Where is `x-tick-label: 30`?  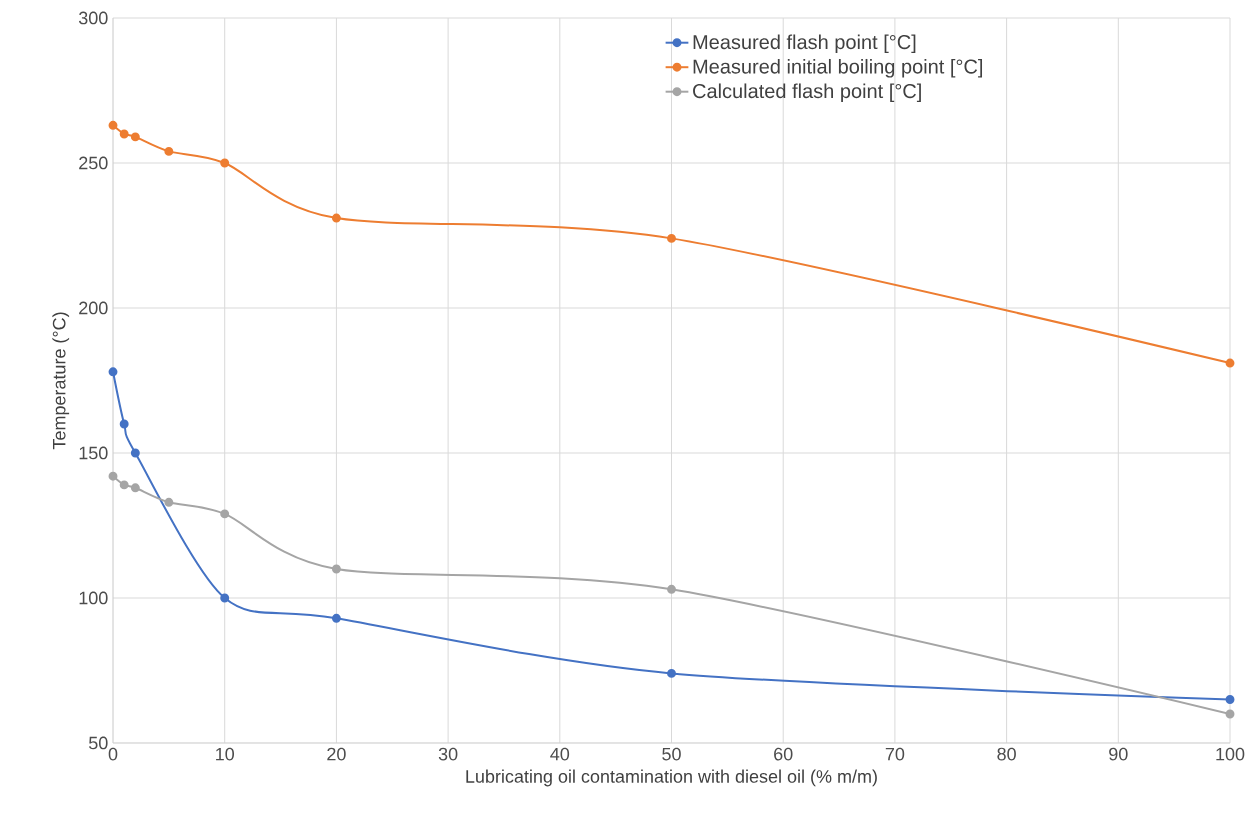 x-tick-label: 30 is located at coordinates (448, 754).